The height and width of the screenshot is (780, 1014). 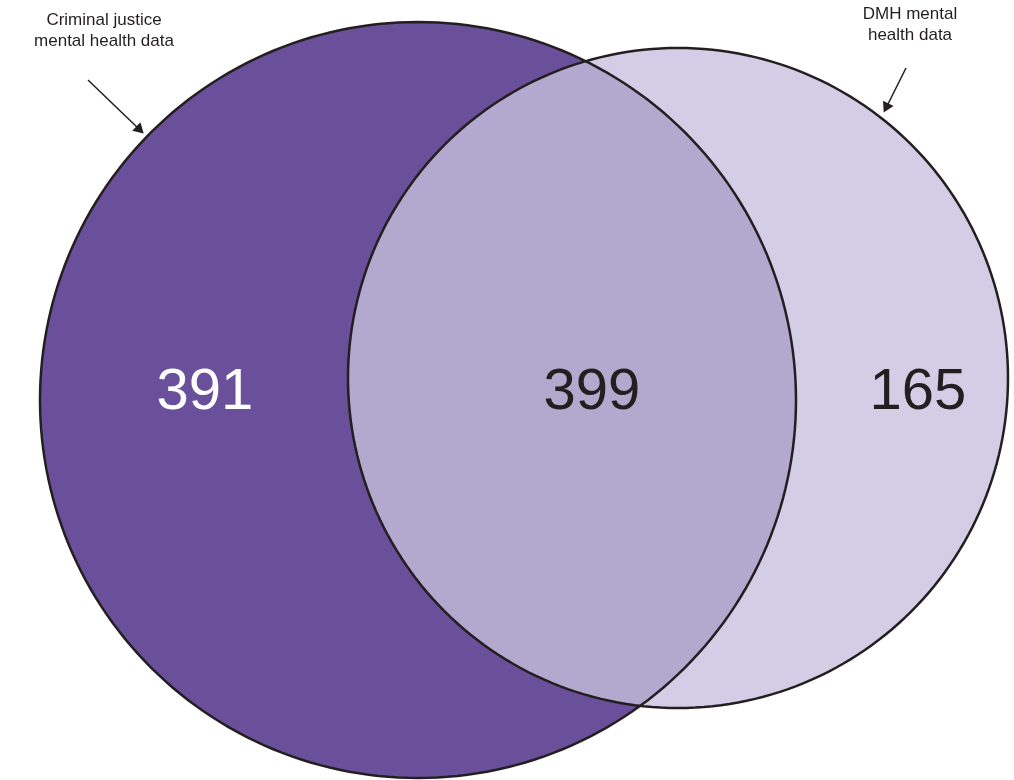 I want to click on data-label: 165, so click(x=918, y=388).